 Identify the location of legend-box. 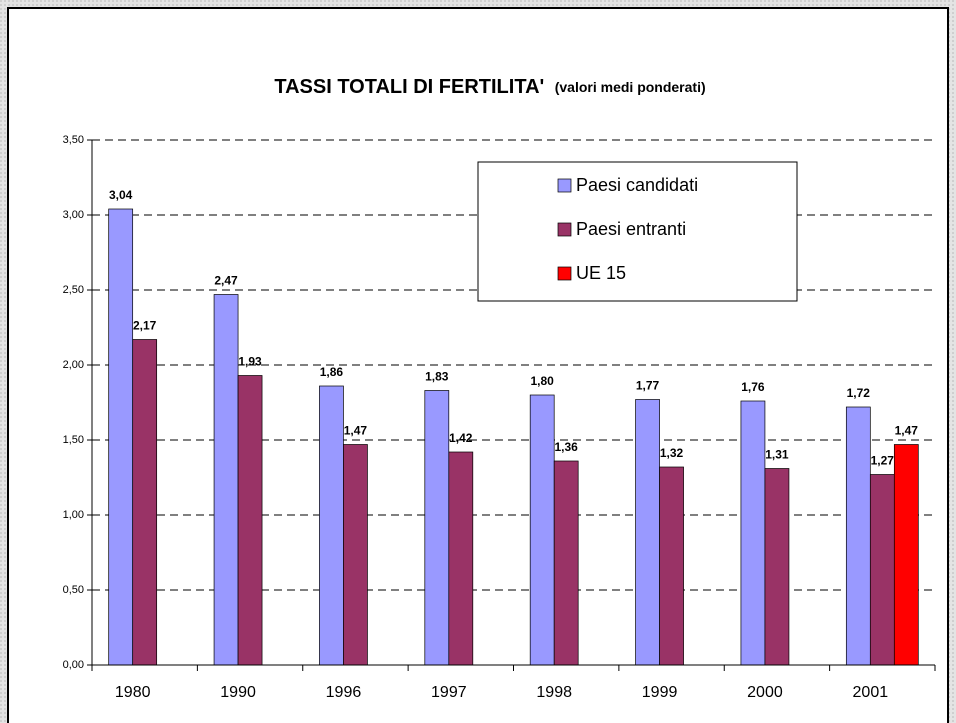
(637, 231).